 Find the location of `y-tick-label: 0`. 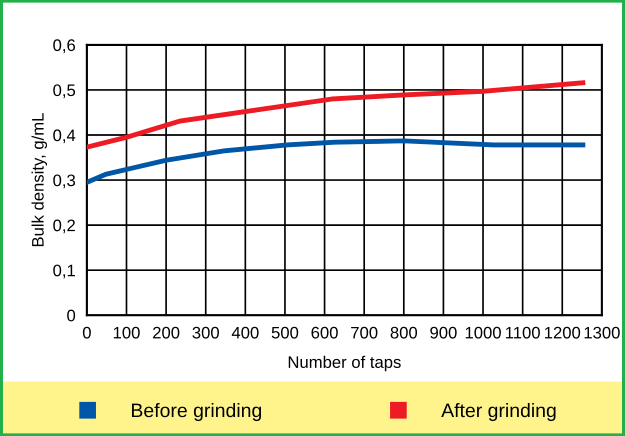

y-tick-label: 0 is located at coordinates (71, 316).